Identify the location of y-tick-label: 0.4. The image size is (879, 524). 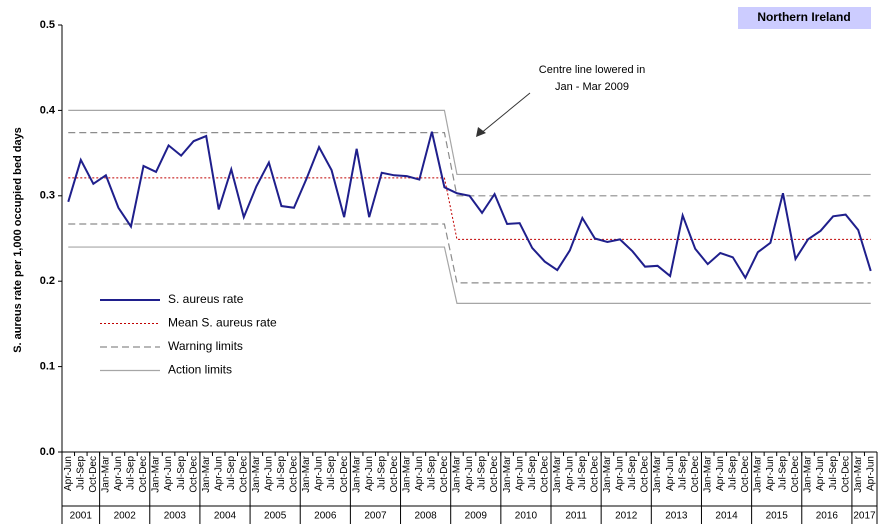
(48, 110).